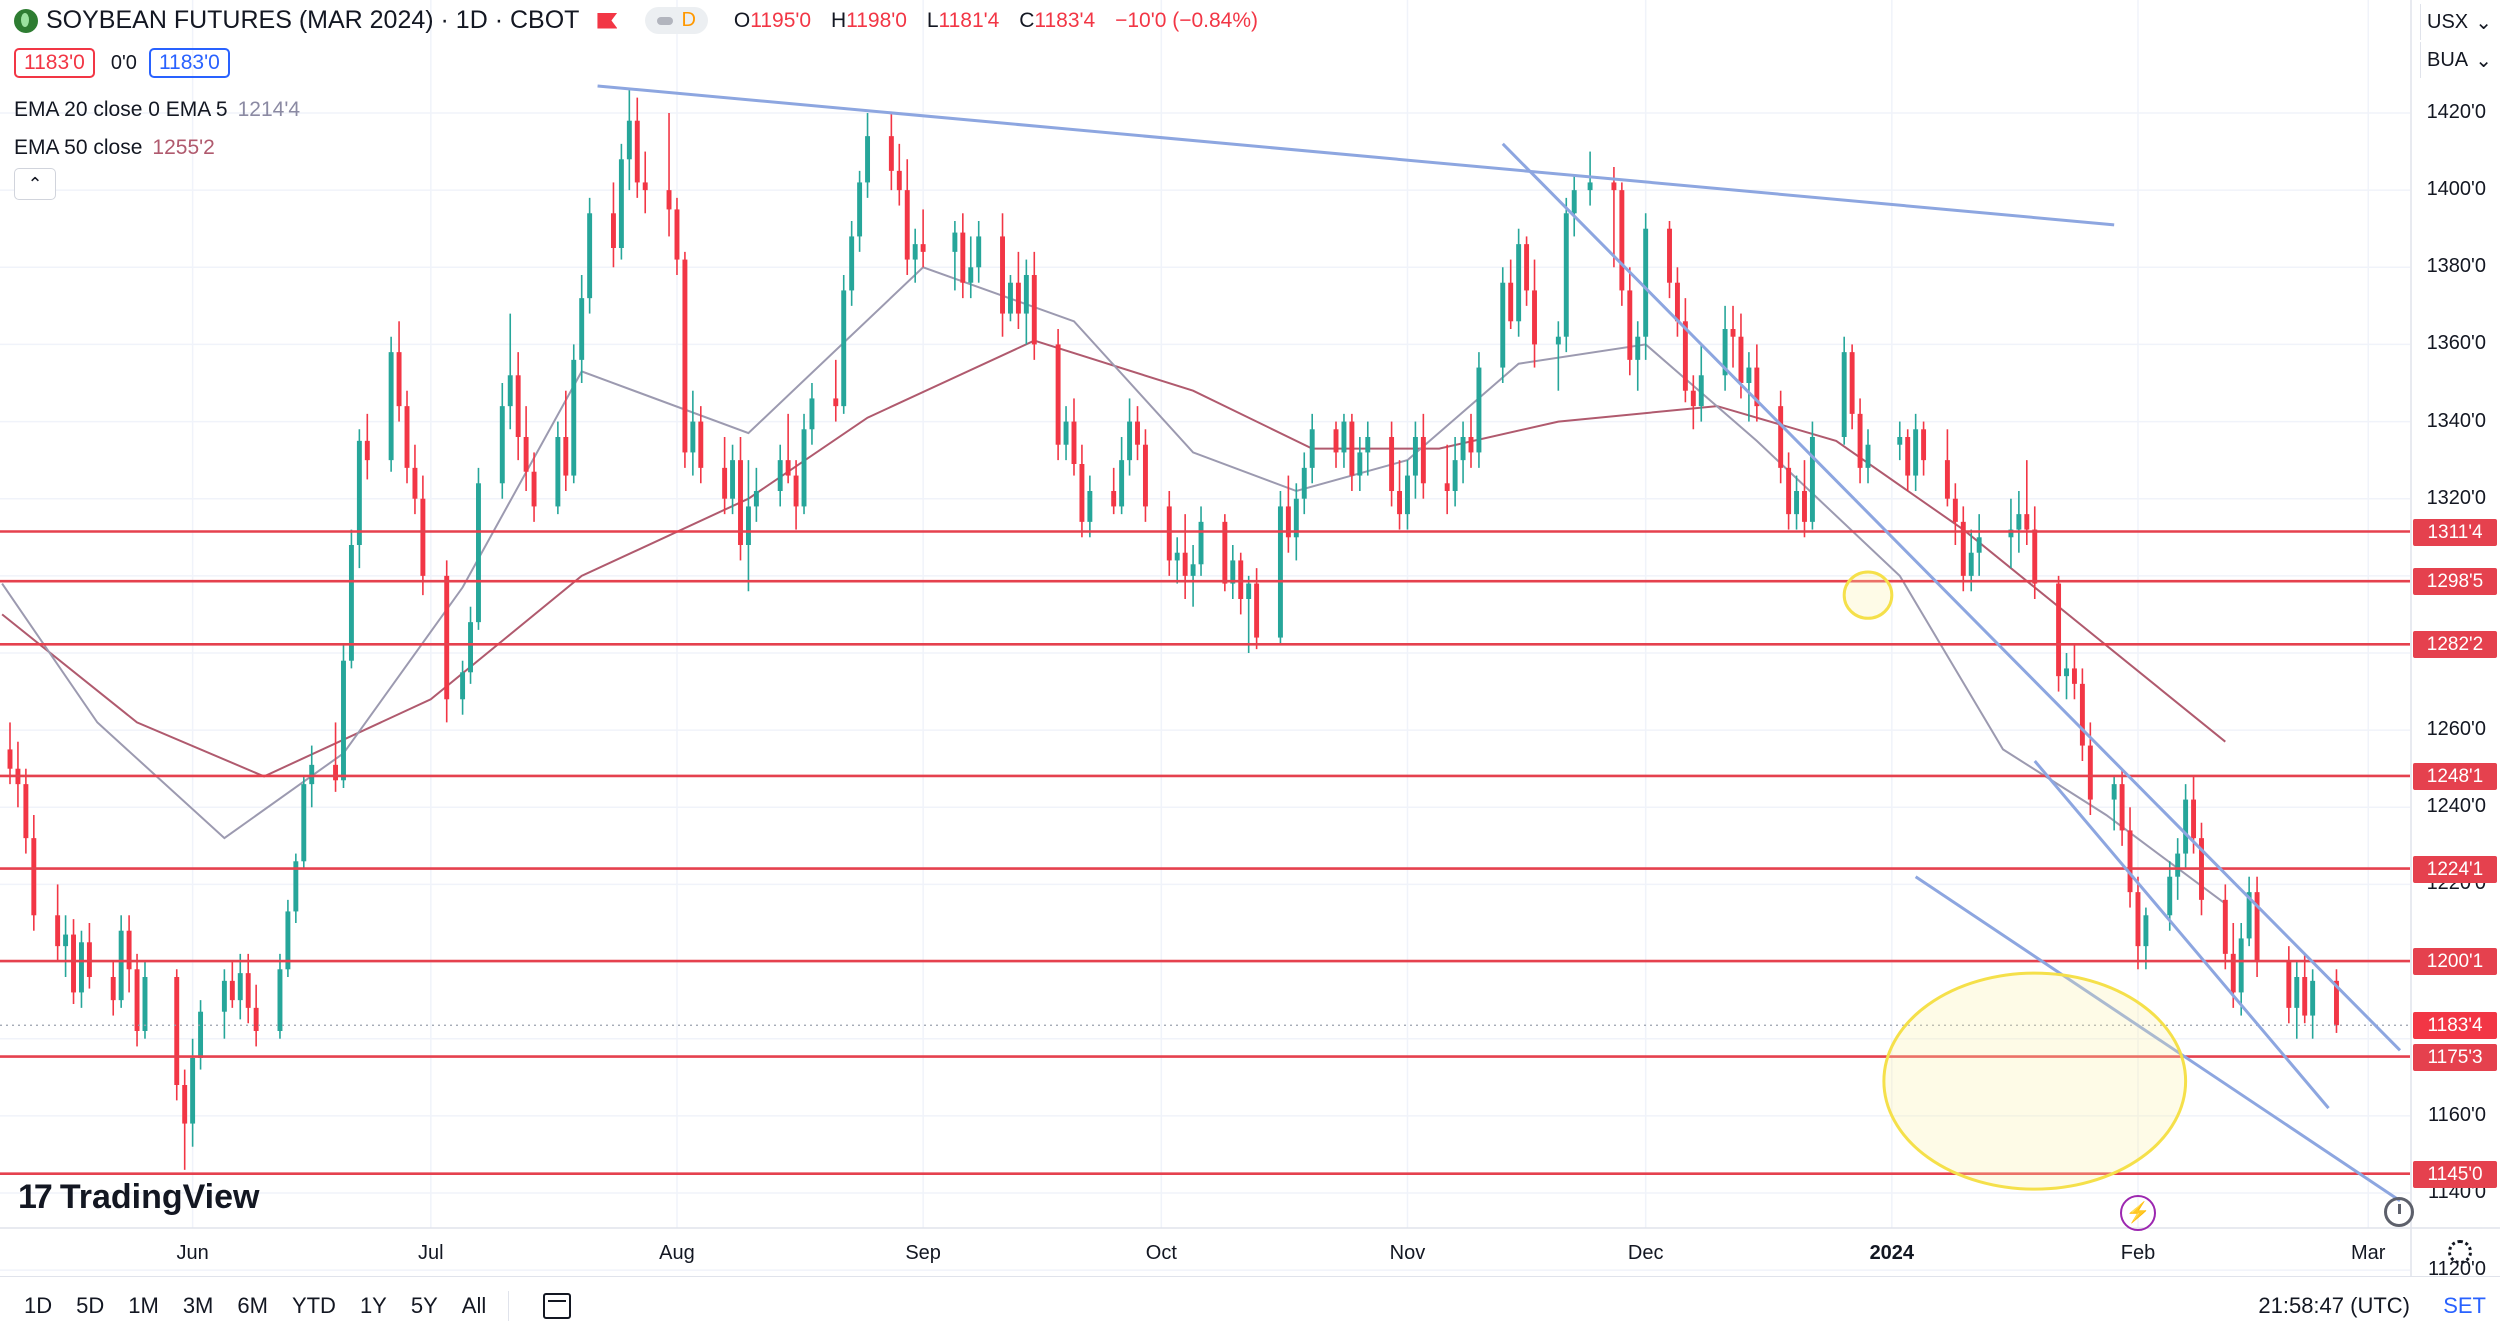  I want to click on market-status-pill: D, so click(676, 20).